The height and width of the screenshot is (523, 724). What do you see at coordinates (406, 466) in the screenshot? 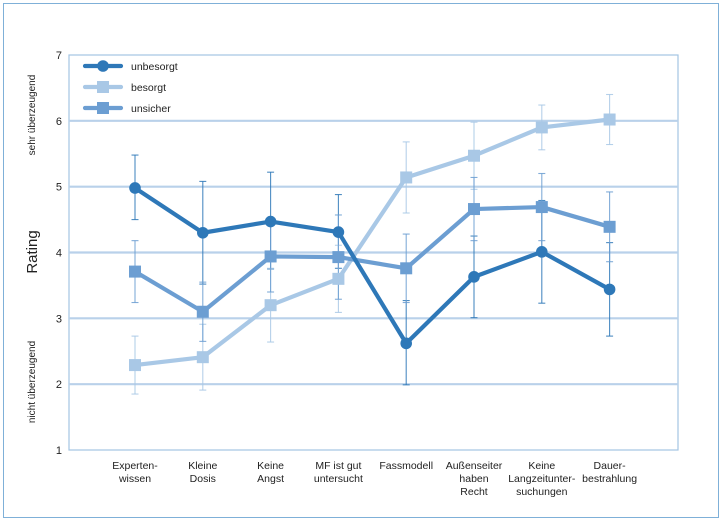
I see `x-category-label: Fassmodell` at bounding box center [406, 466].